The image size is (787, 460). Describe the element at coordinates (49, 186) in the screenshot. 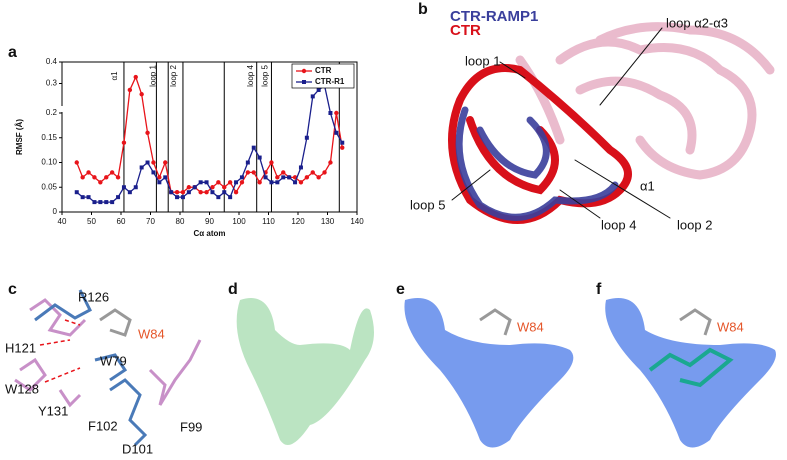

I see `y-tick-label: 0.05` at that location.